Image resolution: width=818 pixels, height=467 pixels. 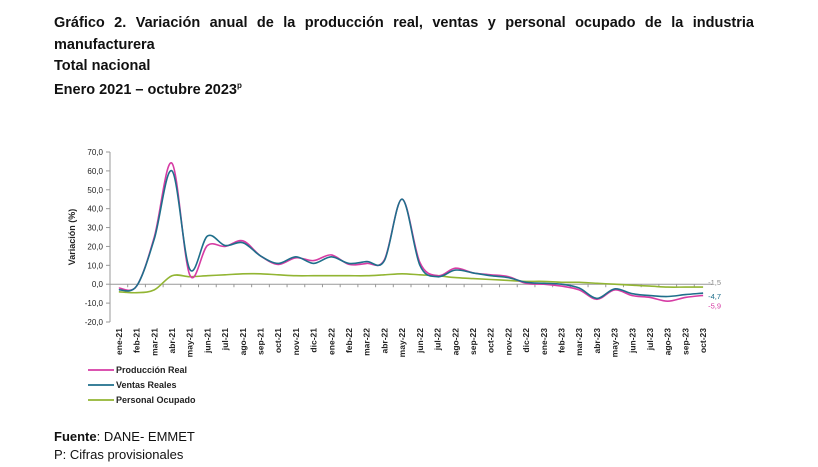 What do you see at coordinates (243, 342) in the screenshot?
I see `x-tick-label: ago-21` at bounding box center [243, 342].